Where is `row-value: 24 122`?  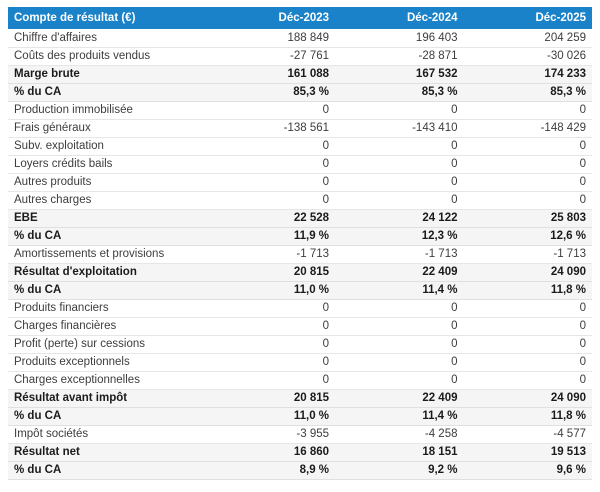 row-value: 24 122 is located at coordinates (399, 218).